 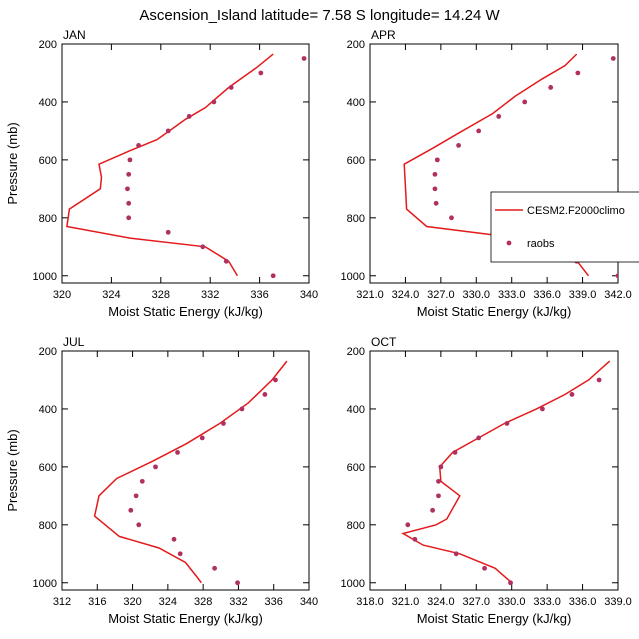 I want to click on x-tick-label: 318.0, so click(x=370, y=602).